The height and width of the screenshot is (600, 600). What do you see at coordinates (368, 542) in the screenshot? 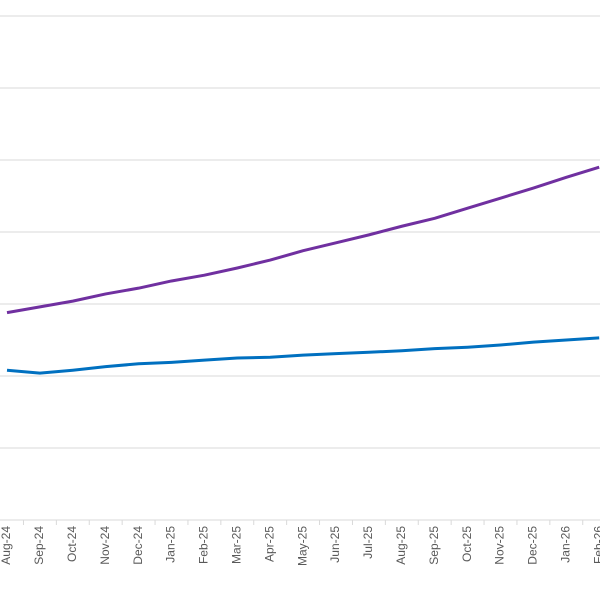
I see `x-tick-label: Jul-25` at bounding box center [368, 542].